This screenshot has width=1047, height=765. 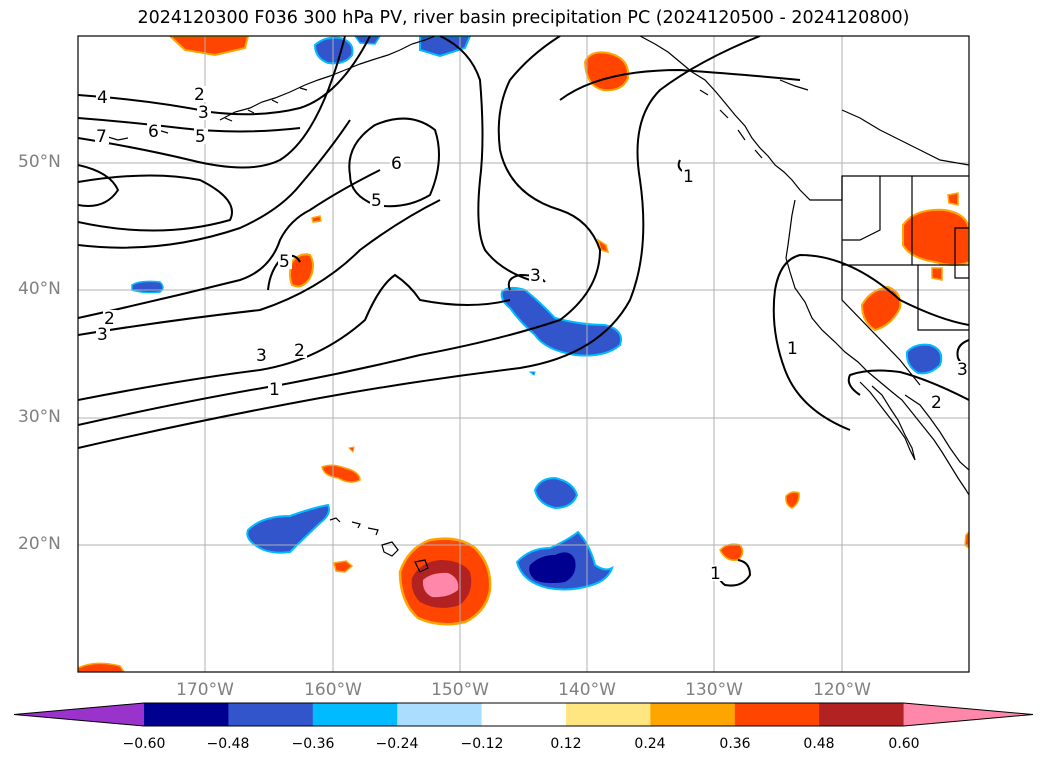 I want to click on colorbar-tick: 0.48, so click(x=819, y=744).